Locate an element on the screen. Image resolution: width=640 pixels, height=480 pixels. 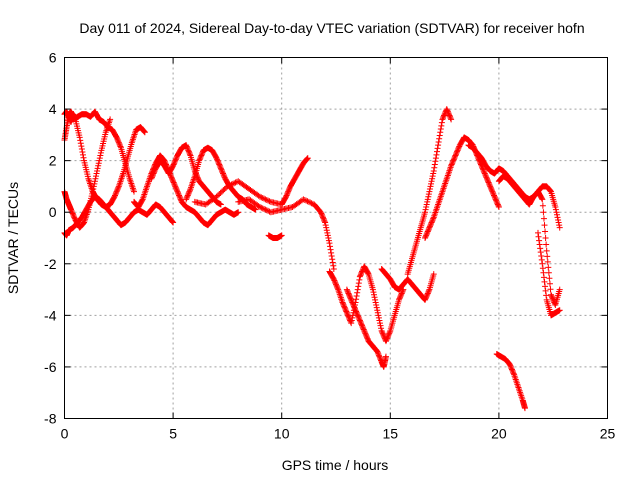
x-tick-label: 20 is located at coordinates (499, 434).